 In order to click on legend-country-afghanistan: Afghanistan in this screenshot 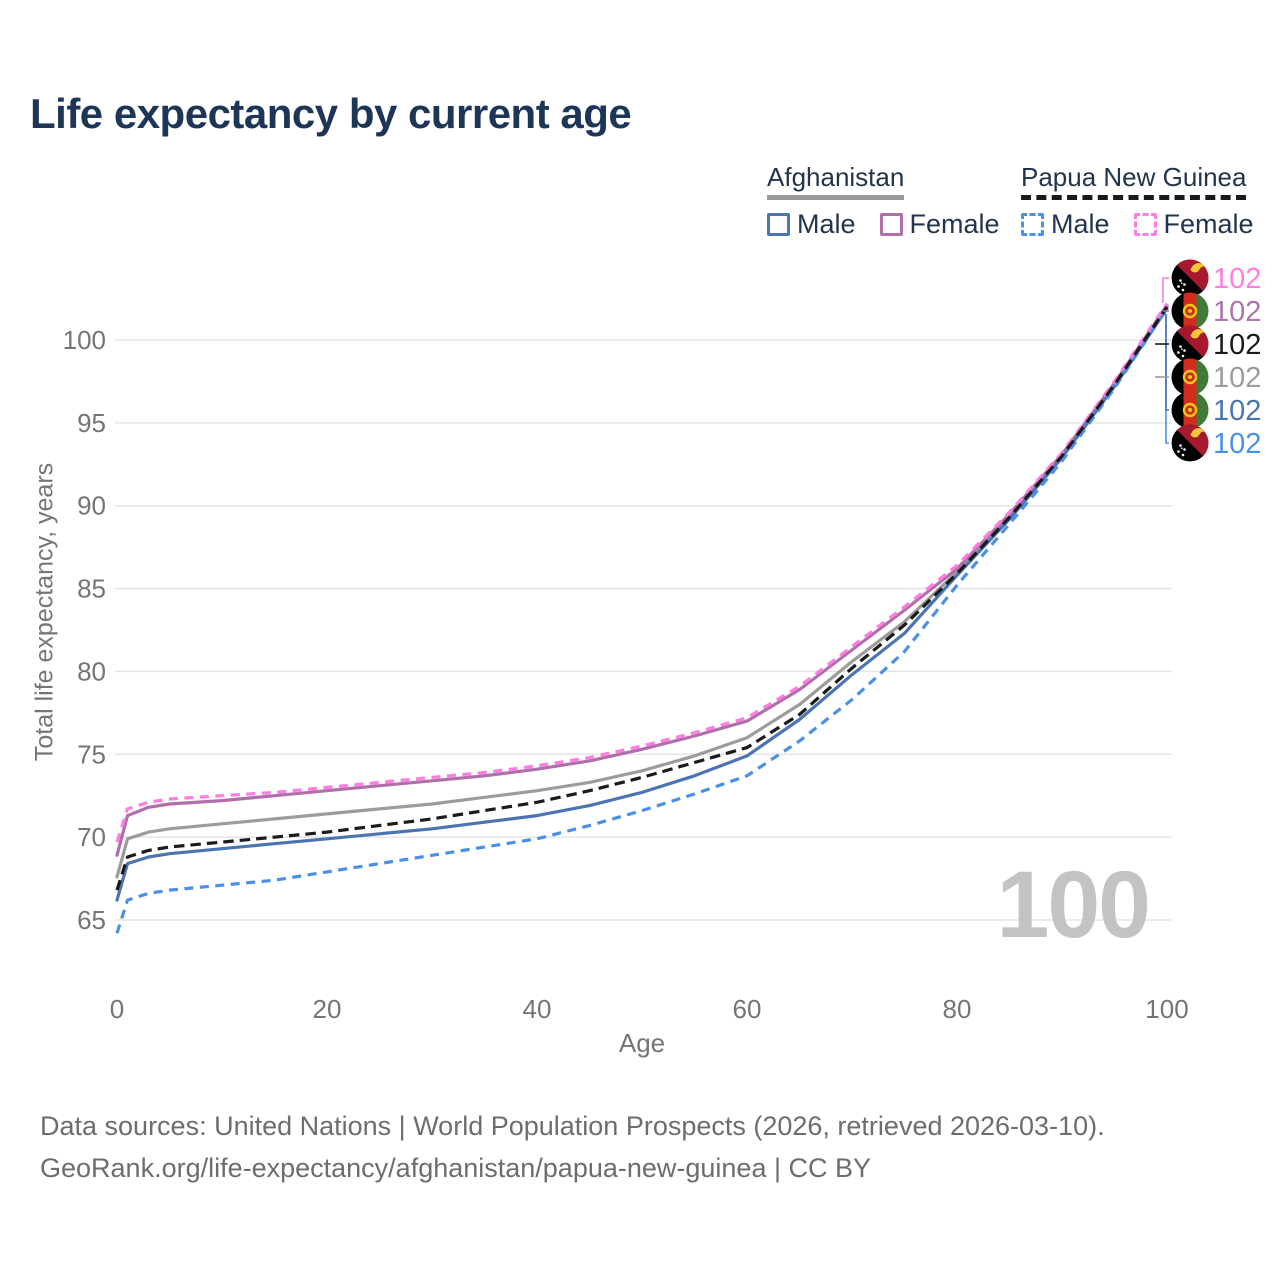, I will do `click(836, 181)`.